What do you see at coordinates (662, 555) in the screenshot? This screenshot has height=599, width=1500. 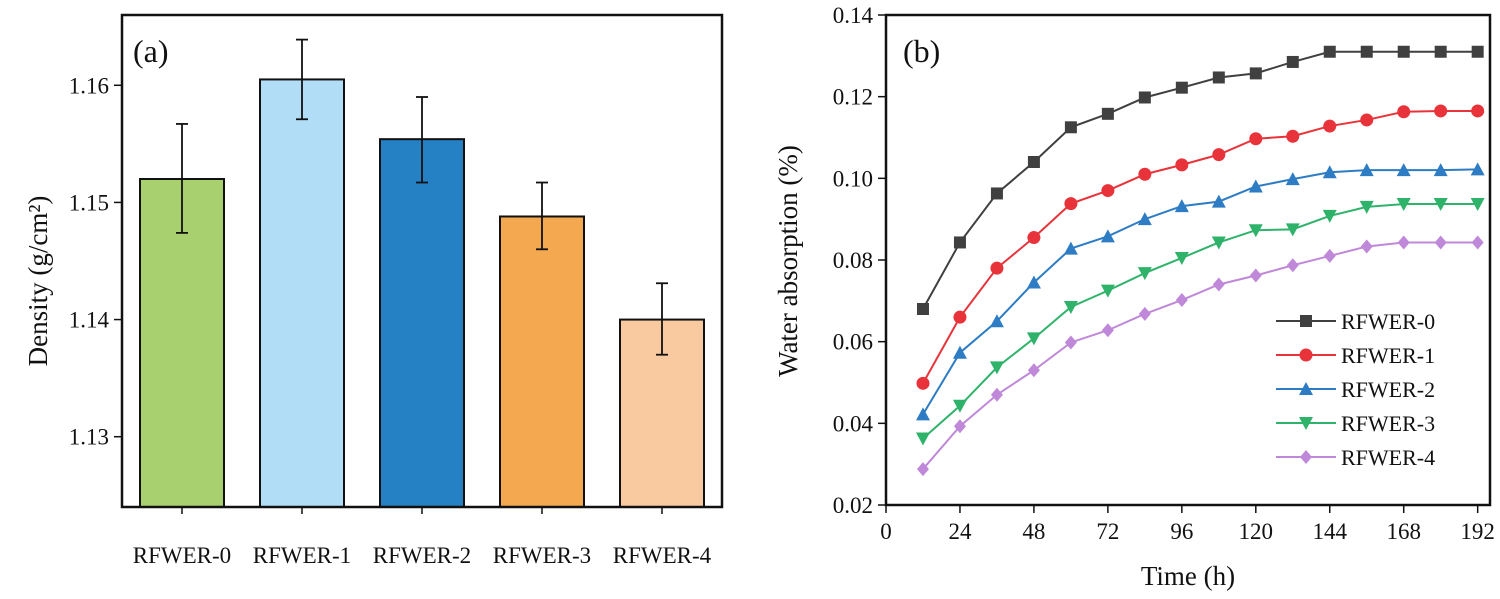 I see `x-tick-label: RFWER-4` at bounding box center [662, 555].